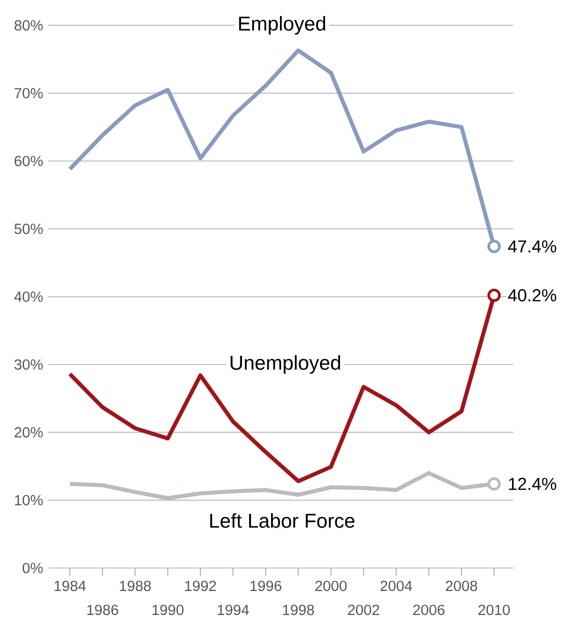 This screenshot has width=572, height=629. I want to click on series-label: Left Labor Force, so click(282, 520).